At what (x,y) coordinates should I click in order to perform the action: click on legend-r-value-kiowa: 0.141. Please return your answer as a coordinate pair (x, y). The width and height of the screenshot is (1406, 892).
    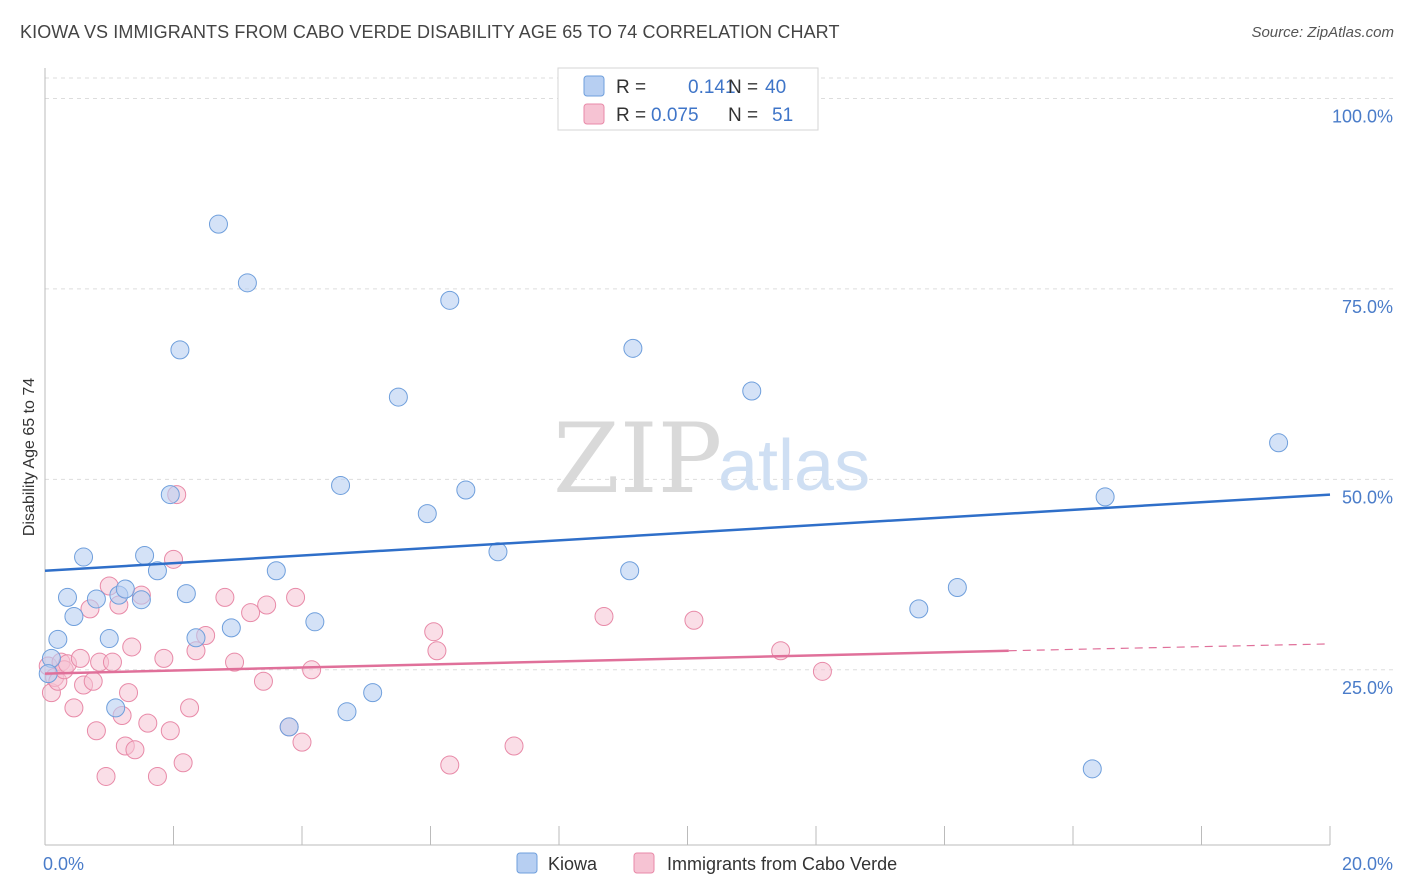
    Looking at the image, I should click on (712, 87).